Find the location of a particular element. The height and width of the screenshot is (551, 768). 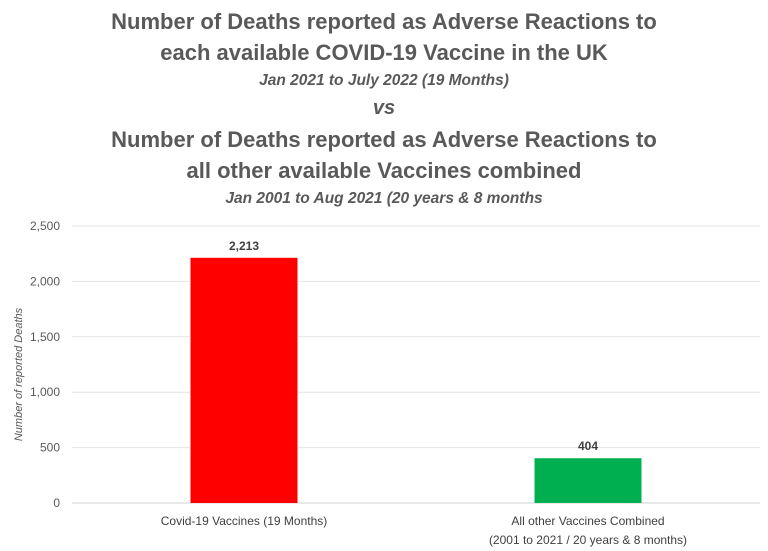

y-tick-label: 1,500 is located at coordinates (45, 337).